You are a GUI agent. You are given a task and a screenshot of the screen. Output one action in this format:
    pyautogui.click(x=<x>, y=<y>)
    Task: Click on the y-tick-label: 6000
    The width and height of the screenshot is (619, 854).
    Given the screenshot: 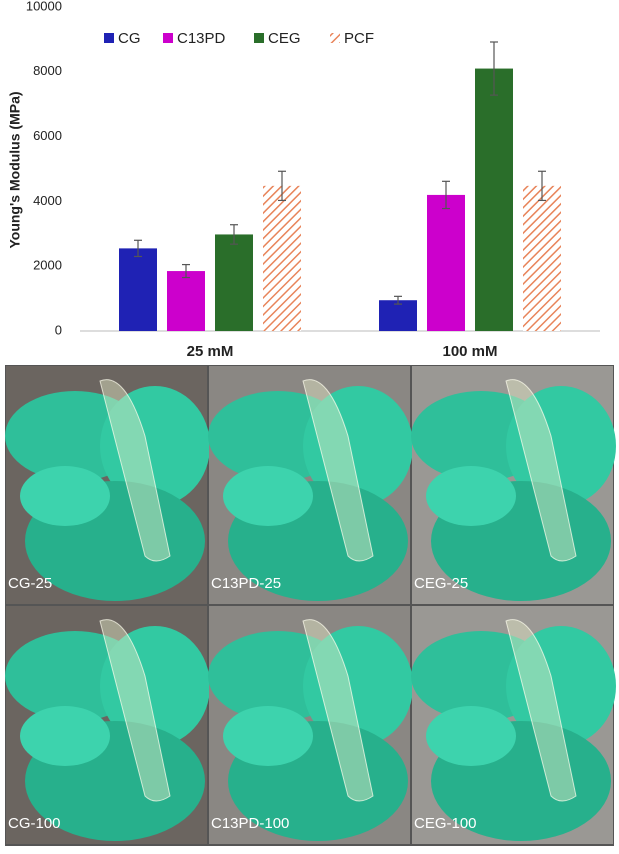 What is the action you would take?
    pyautogui.click(x=47, y=135)
    